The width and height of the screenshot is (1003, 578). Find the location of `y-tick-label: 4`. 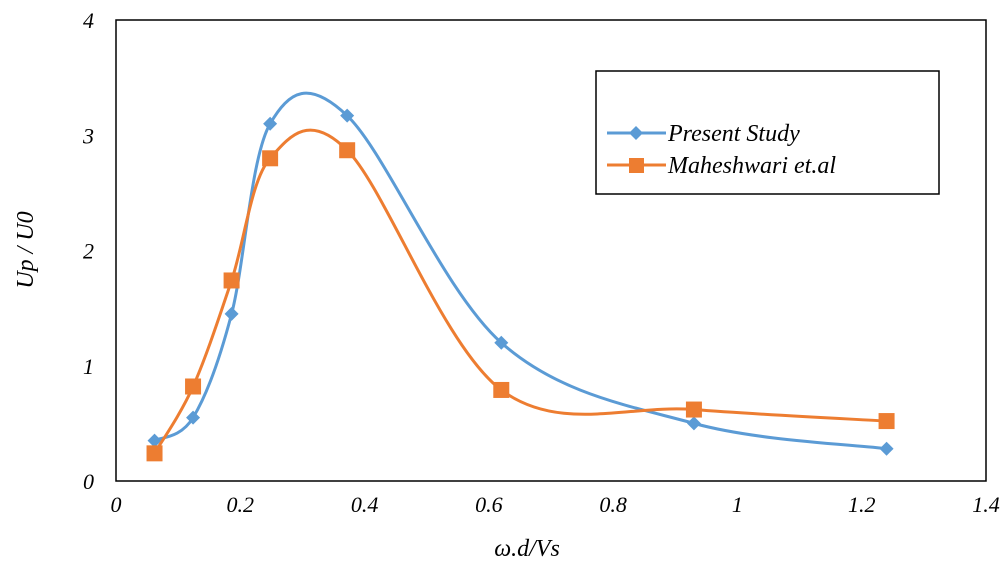

y-tick-label: 4 is located at coordinates (88, 20).